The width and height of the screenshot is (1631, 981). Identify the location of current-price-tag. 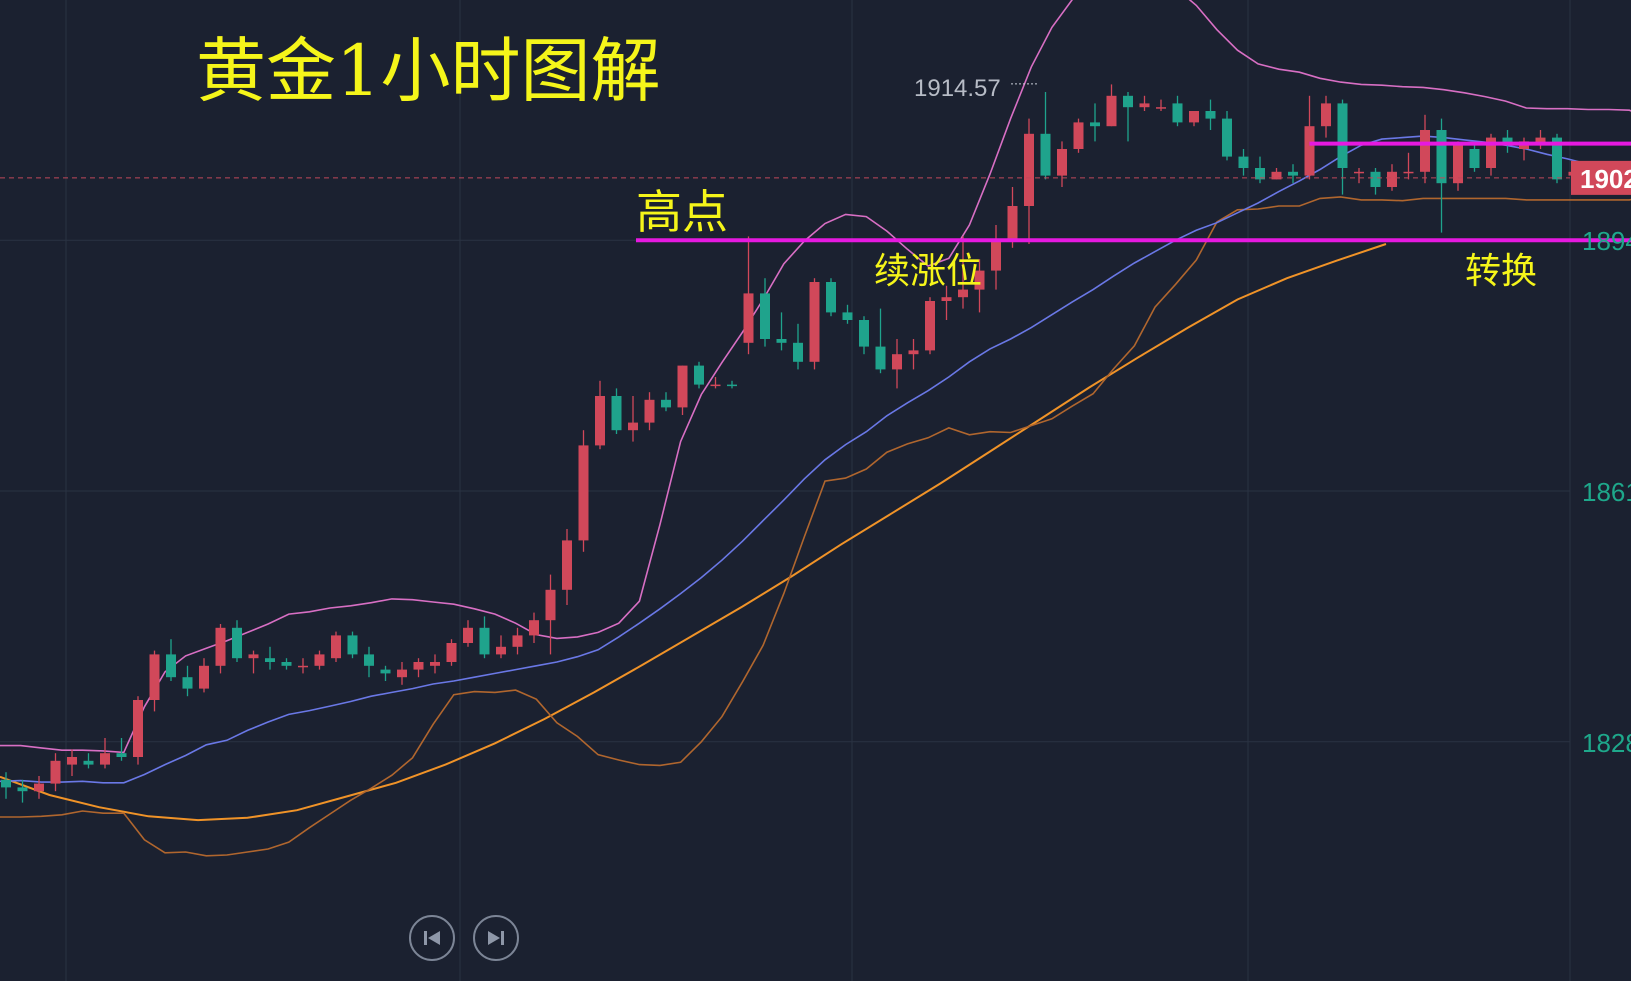
(1601, 177).